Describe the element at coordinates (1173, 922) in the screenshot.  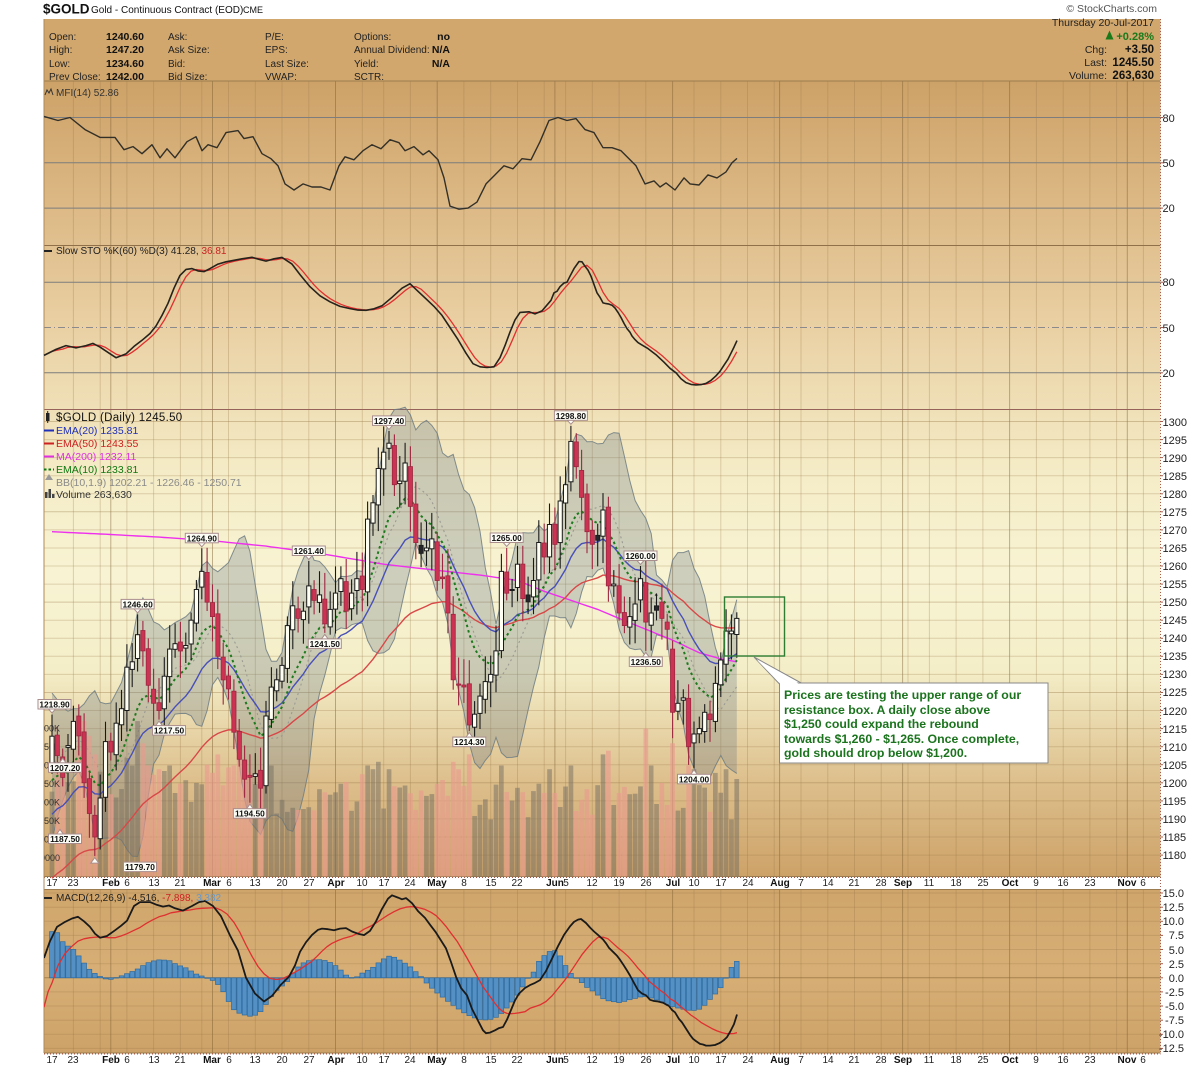
I see `svg-text: 10.0` at that location.